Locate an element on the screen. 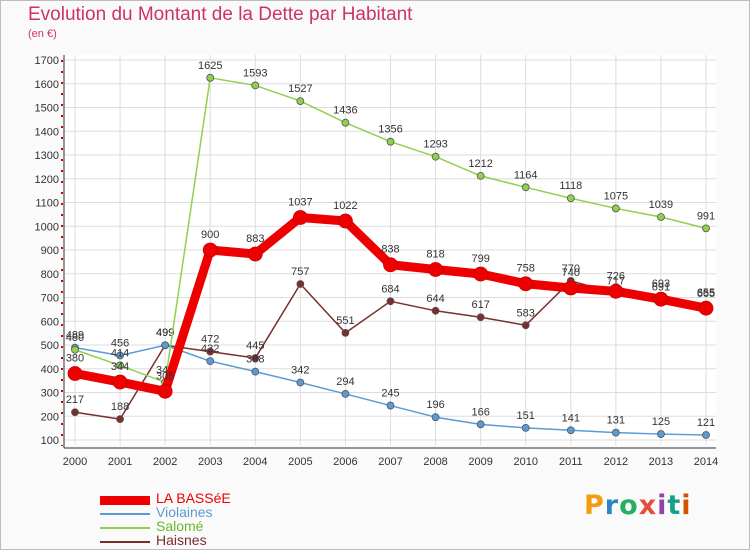 The height and width of the screenshot is (550, 750). data-label: 1022 is located at coordinates (345, 206).